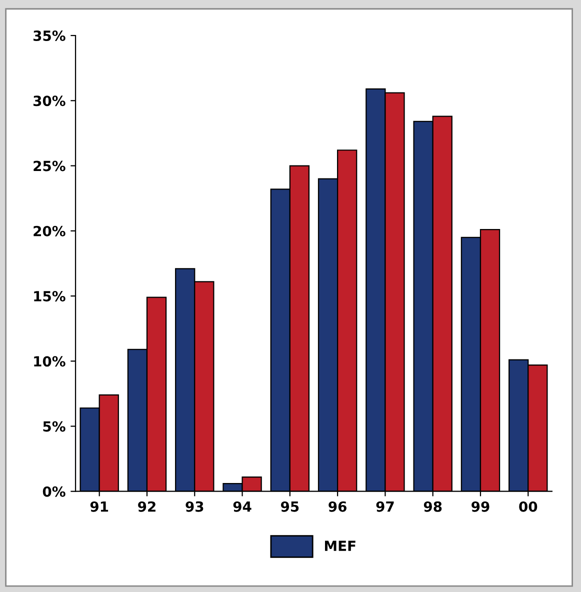 This screenshot has width=581, height=592. What do you see at coordinates (433, 506) in the screenshot?
I see `x-tick-label: 98` at bounding box center [433, 506].